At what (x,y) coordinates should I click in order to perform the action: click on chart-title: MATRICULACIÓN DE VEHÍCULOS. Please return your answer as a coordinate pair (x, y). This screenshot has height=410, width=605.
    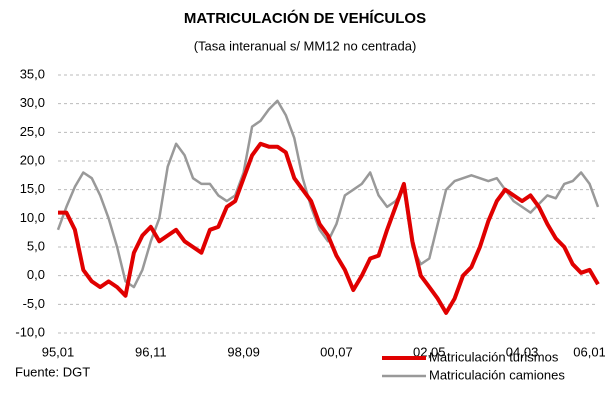
    Looking at the image, I should click on (305, 18).